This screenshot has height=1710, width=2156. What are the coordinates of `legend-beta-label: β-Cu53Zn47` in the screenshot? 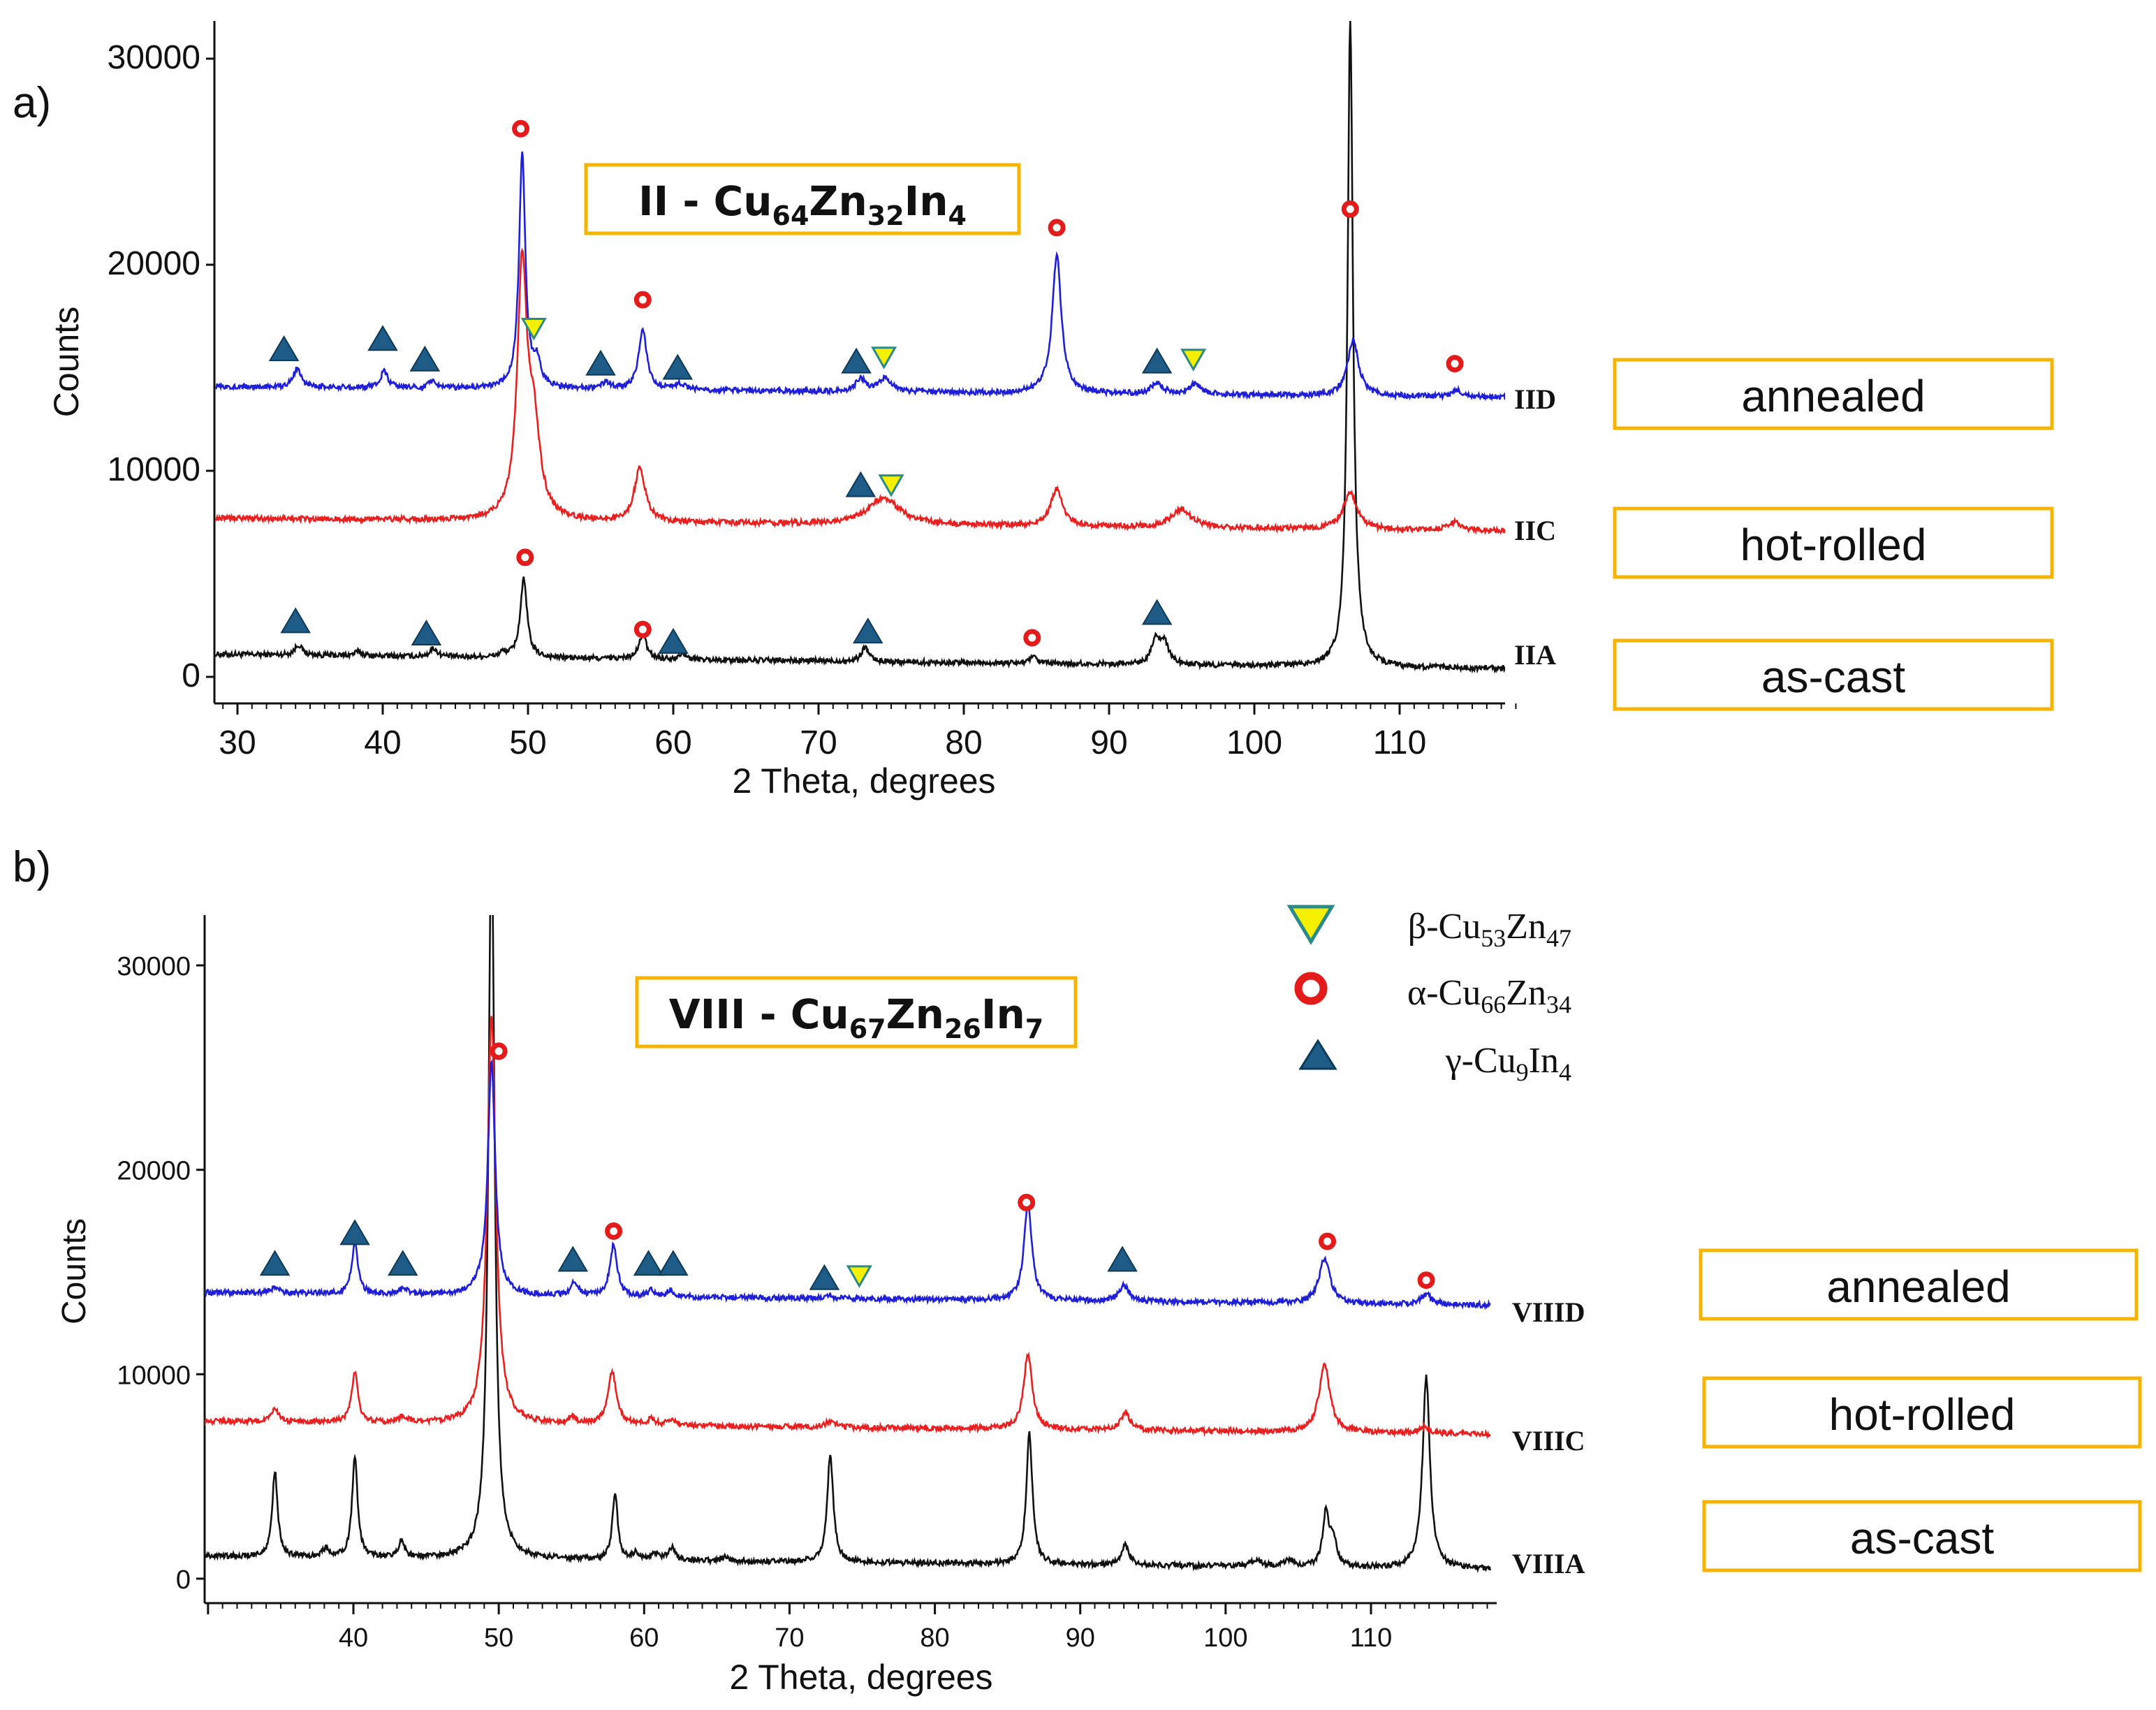 It's located at (1489, 929).